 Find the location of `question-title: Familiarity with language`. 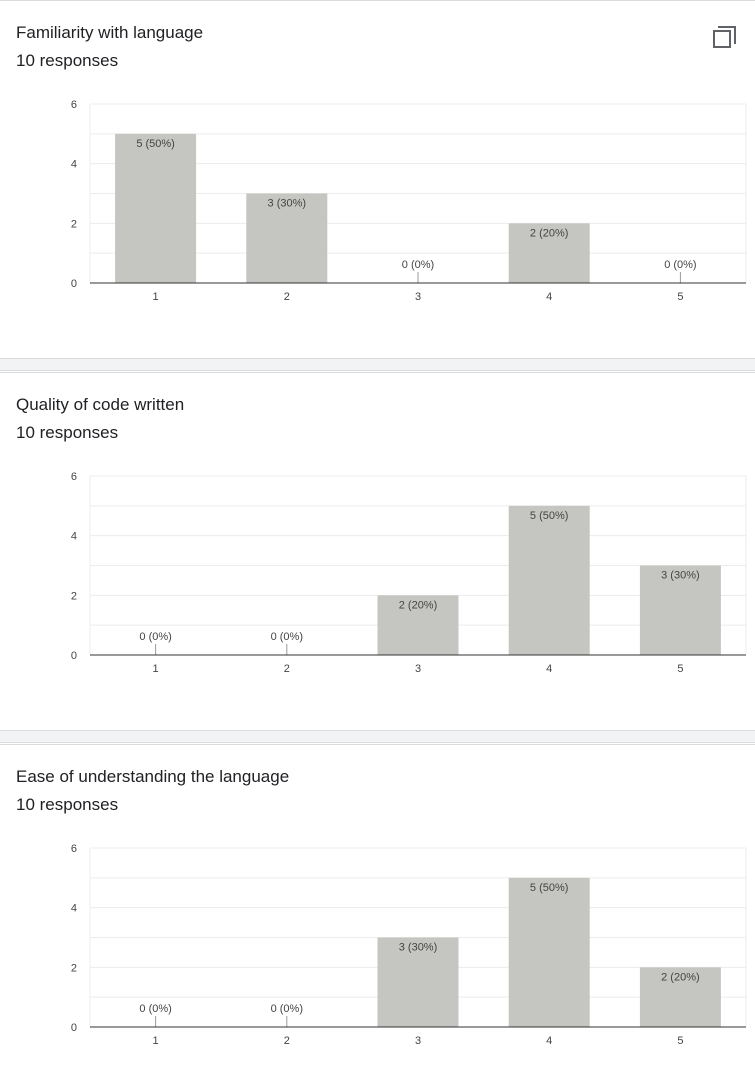

question-title: Familiarity with language is located at coordinates (110, 32).